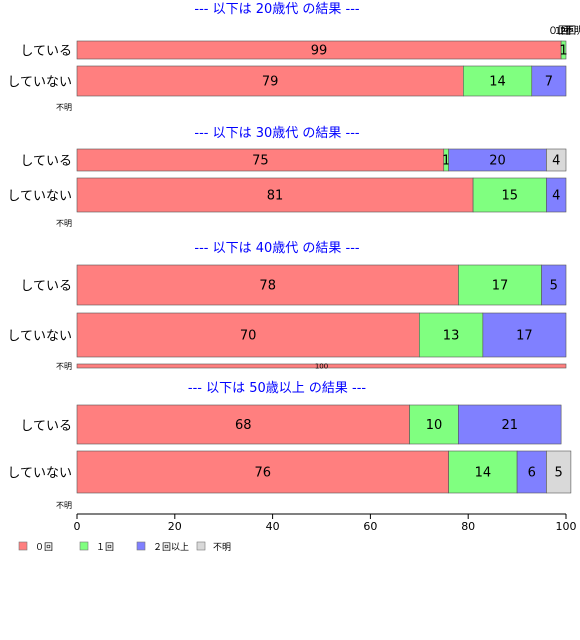  What do you see at coordinates (77, 526) in the screenshot?
I see `x-tick-label: 0` at bounding box center [77, 526].